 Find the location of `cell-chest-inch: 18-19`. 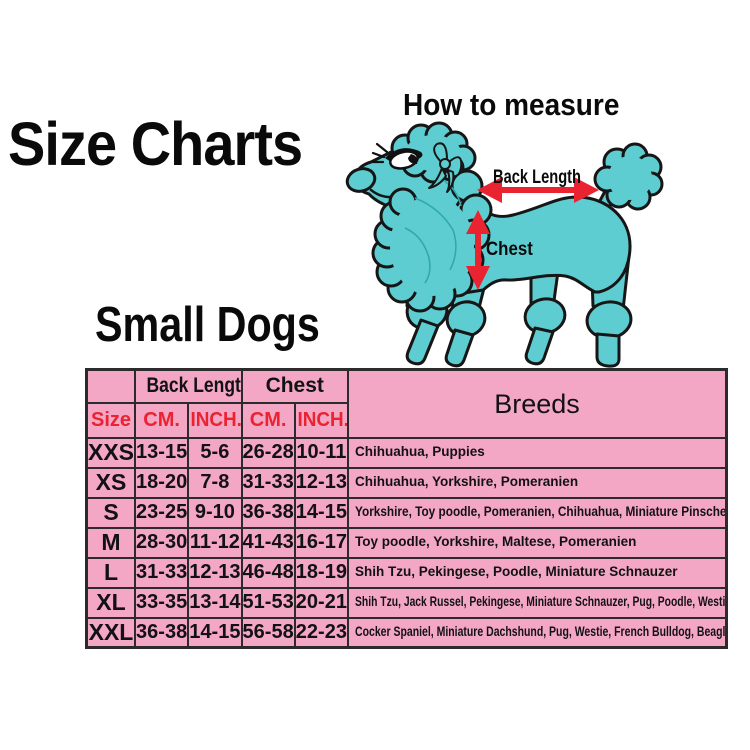

cell-chest-inch: 18-19 is located at coordinates (321, 572).